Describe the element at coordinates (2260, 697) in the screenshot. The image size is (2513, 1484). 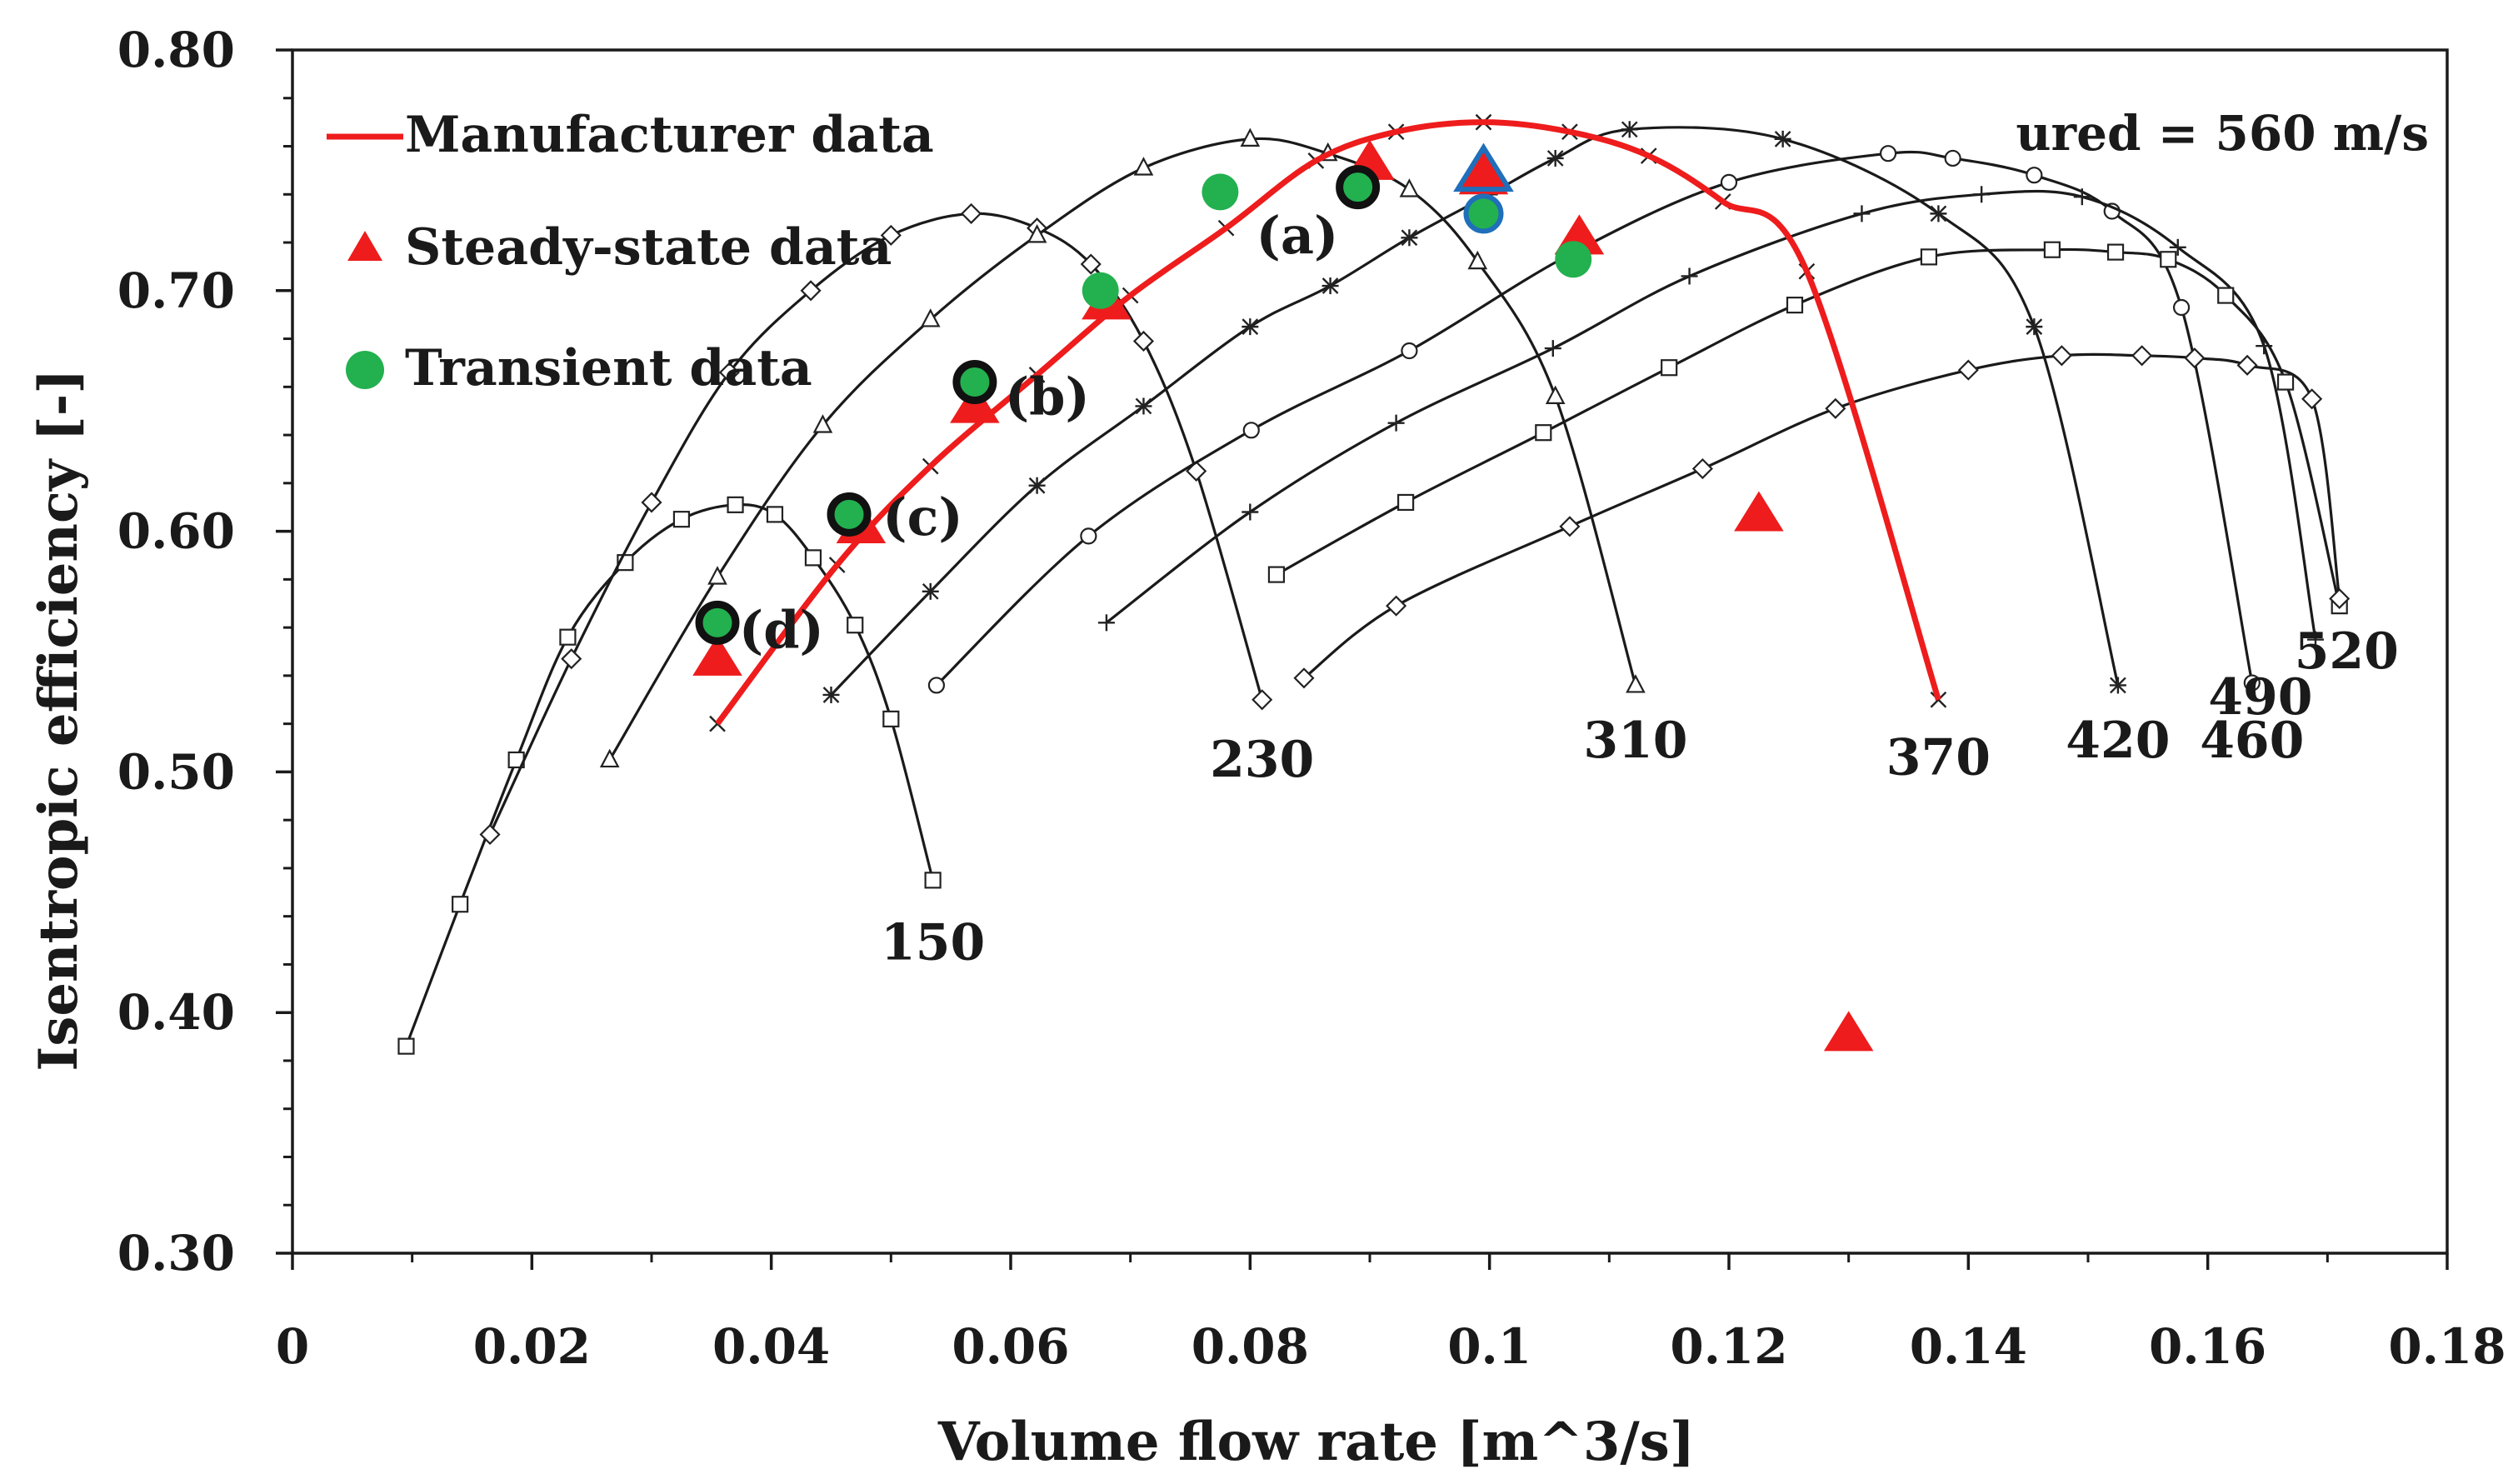
I see `speed-label-490: 490` at that location.